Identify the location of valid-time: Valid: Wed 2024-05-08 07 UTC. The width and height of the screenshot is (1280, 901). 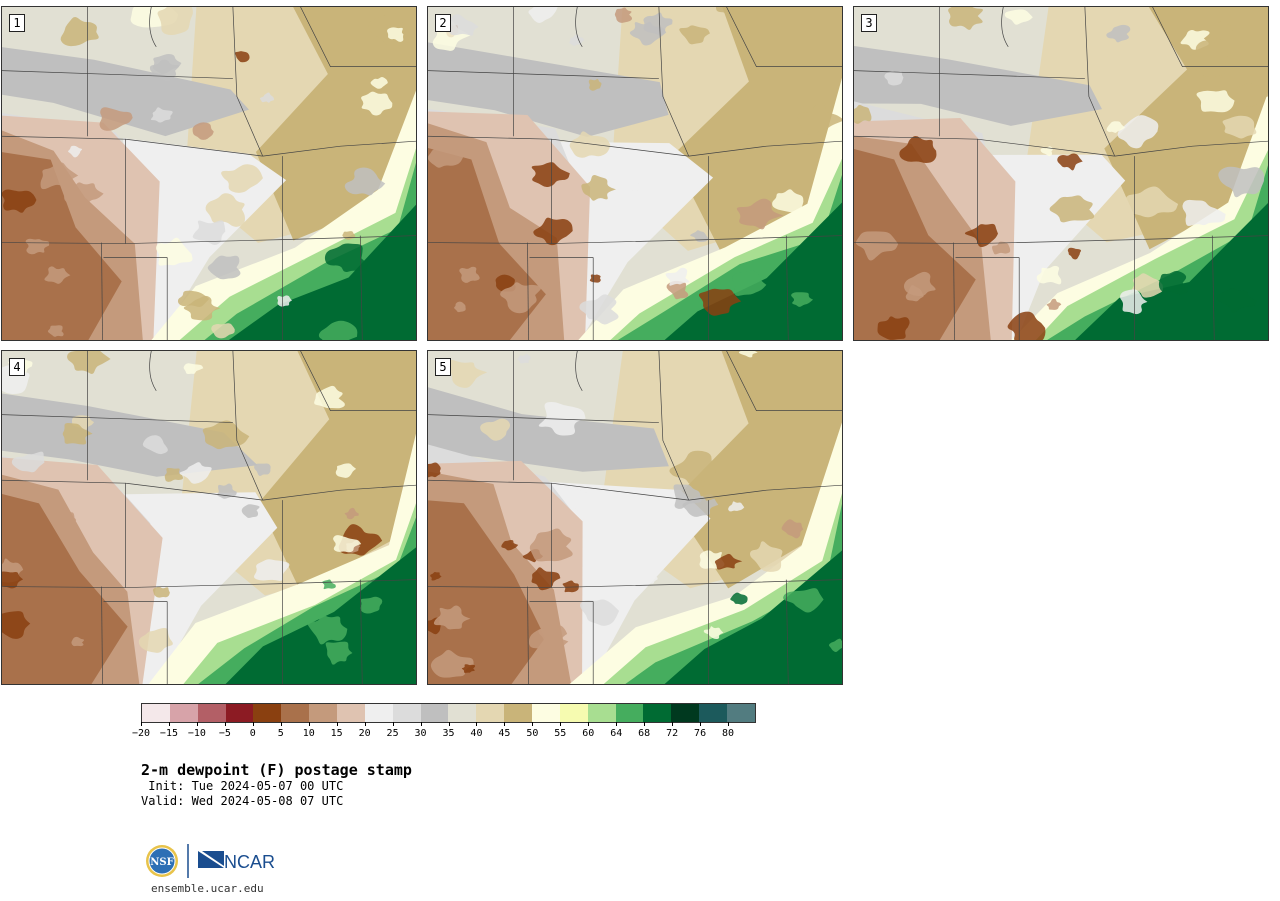
(242, 801).